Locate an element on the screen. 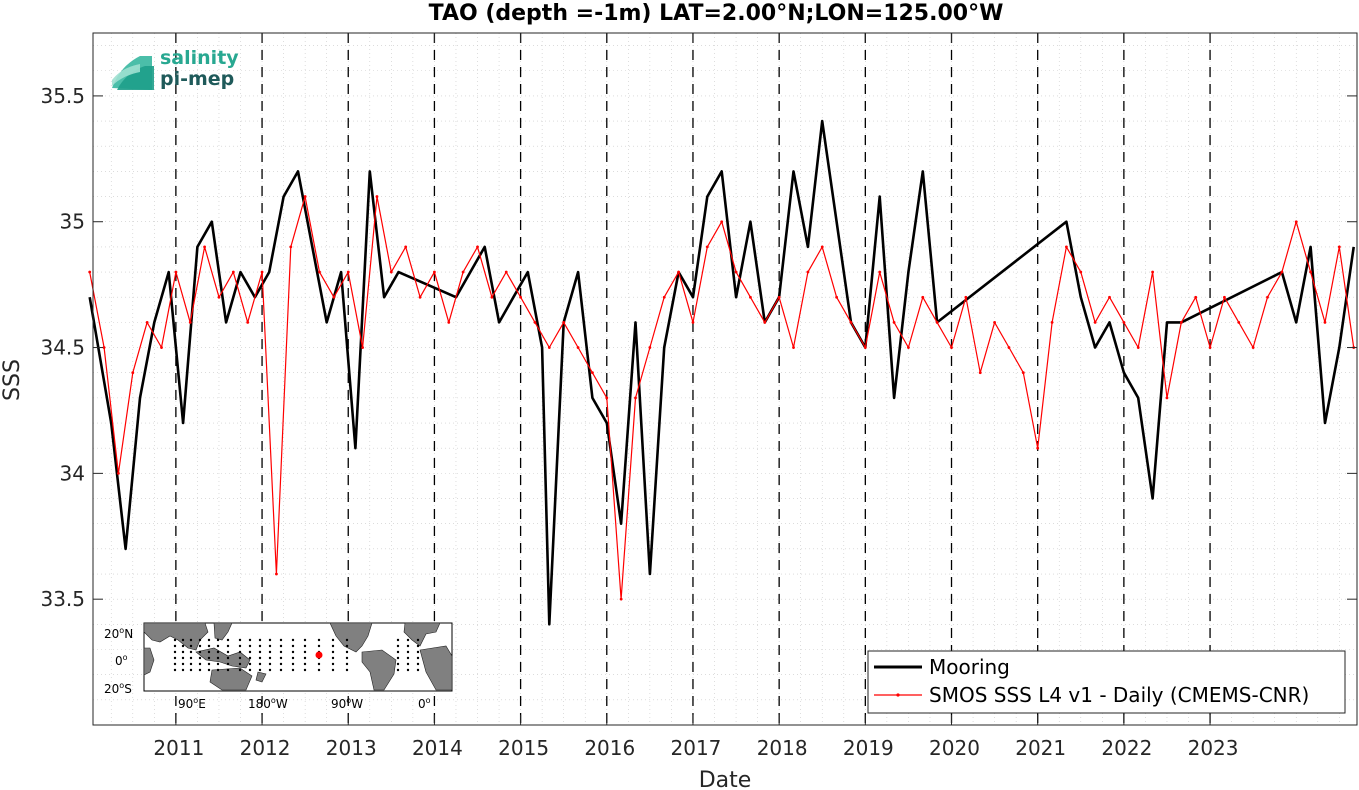 This screenshot has width=1359, height=790. svg-text: 0o is located at coordinates (121, 660).